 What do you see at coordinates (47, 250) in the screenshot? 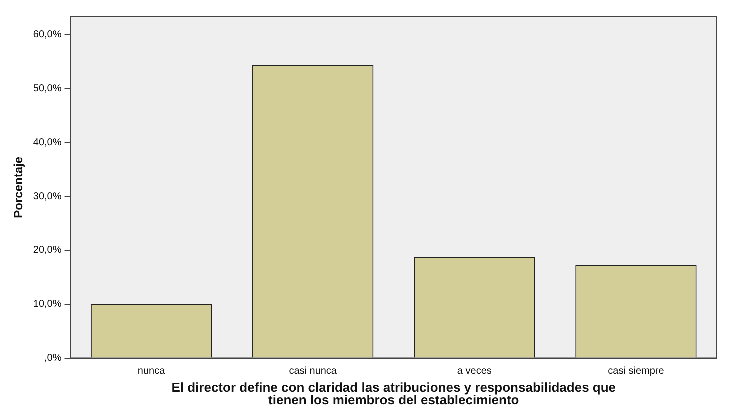
I see `y-tick-label: 20,0%` at bounding box center [47, 250].